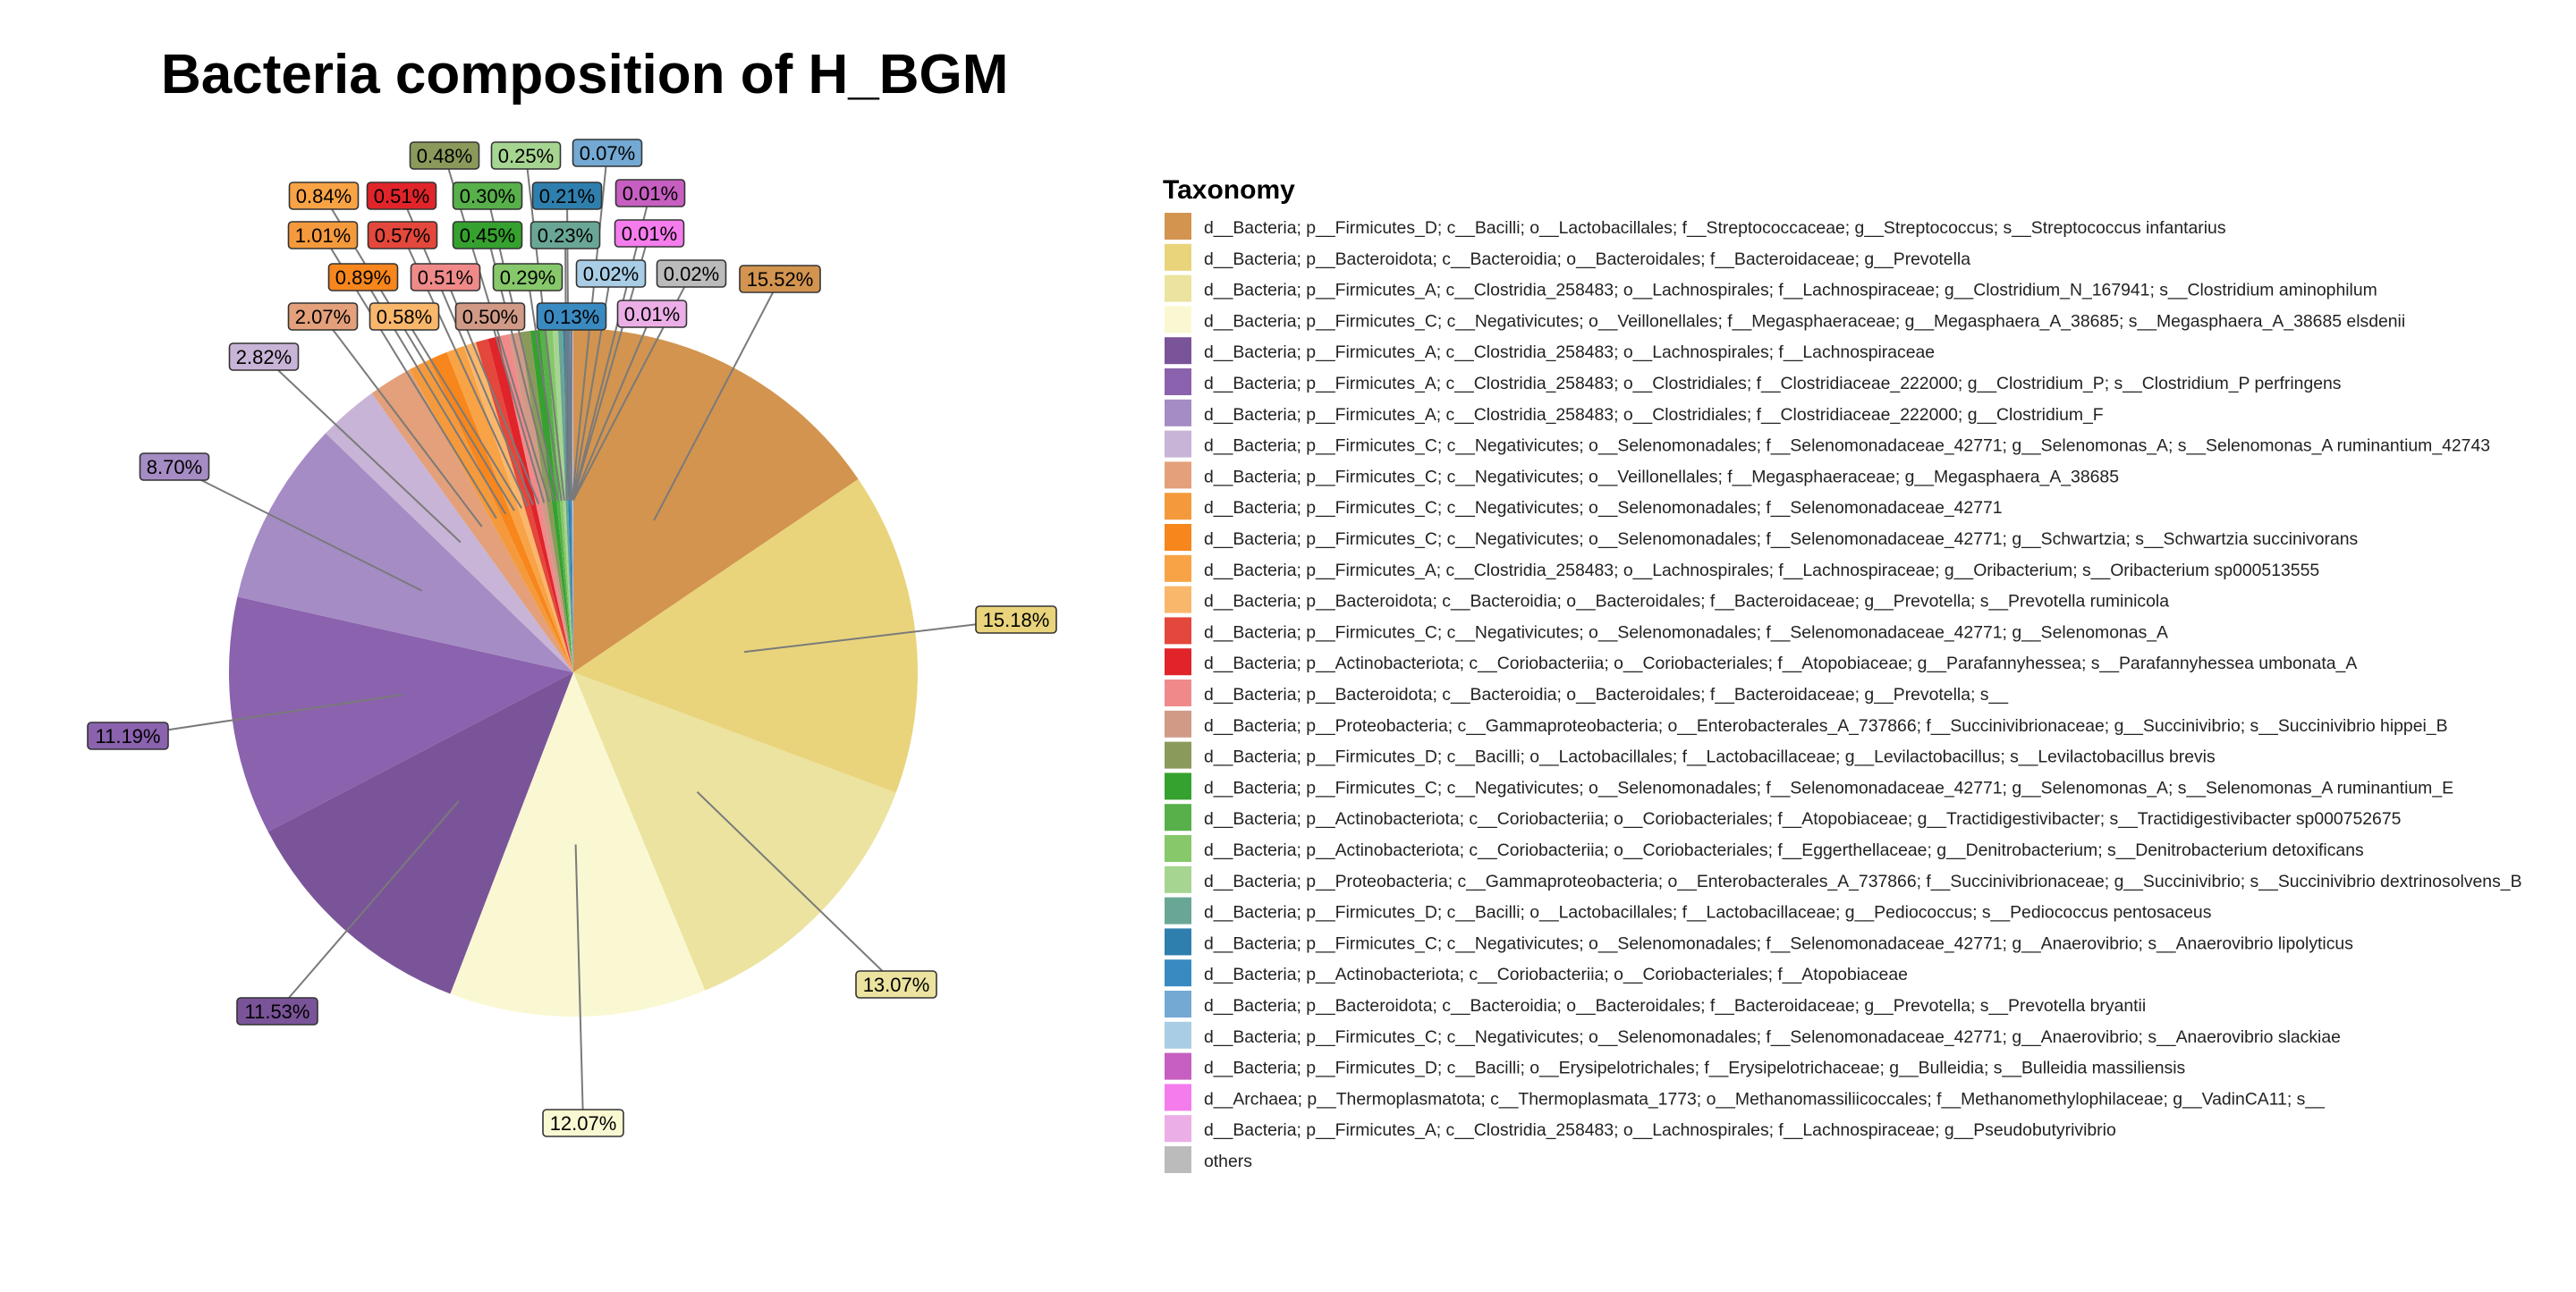  I want to click on data-label: 12.07%, so click(583, 1123).